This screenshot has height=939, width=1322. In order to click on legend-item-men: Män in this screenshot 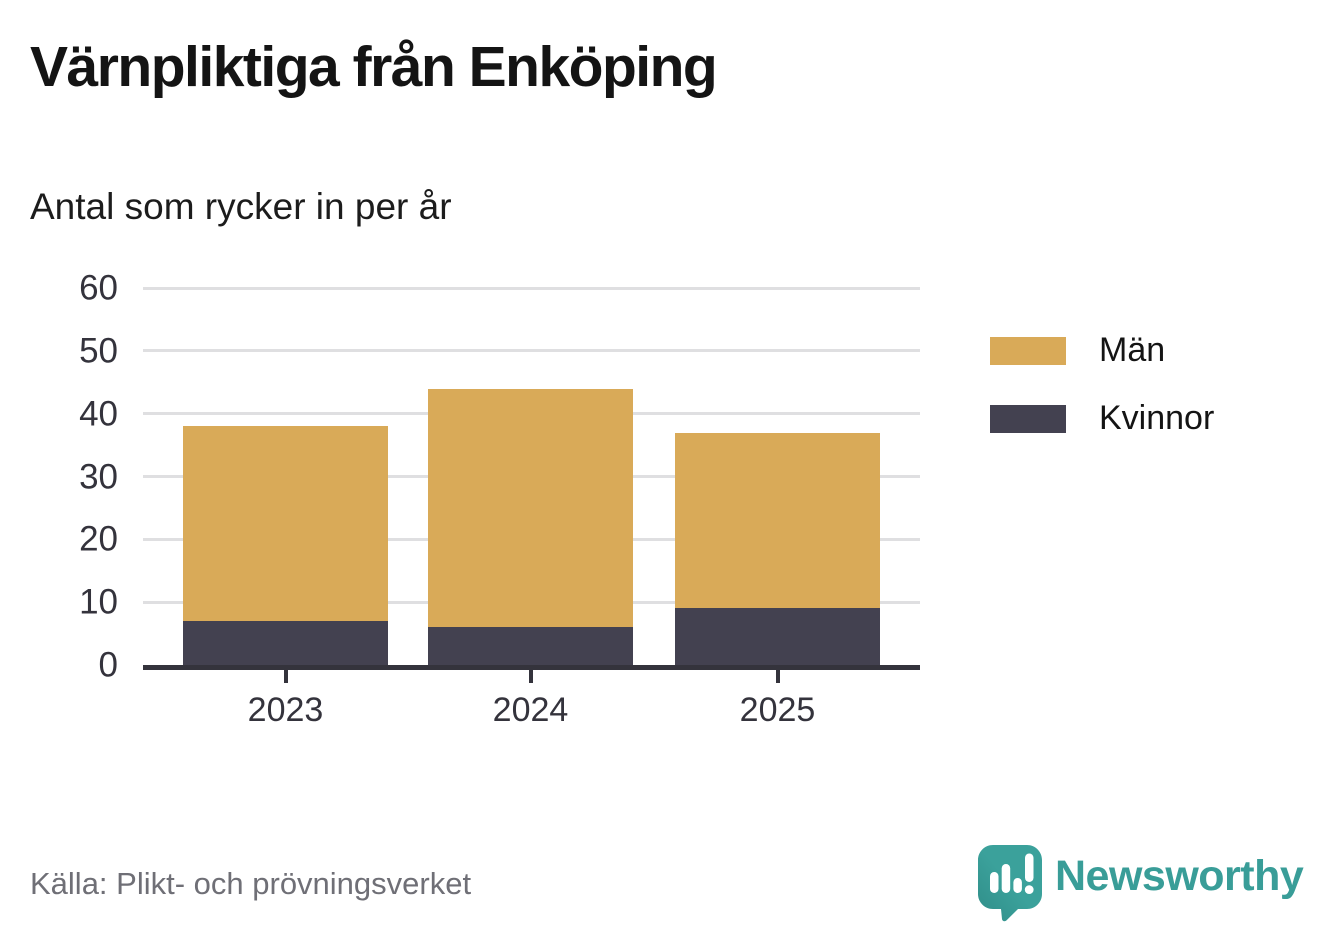, I will do `click(1102, 350)`.